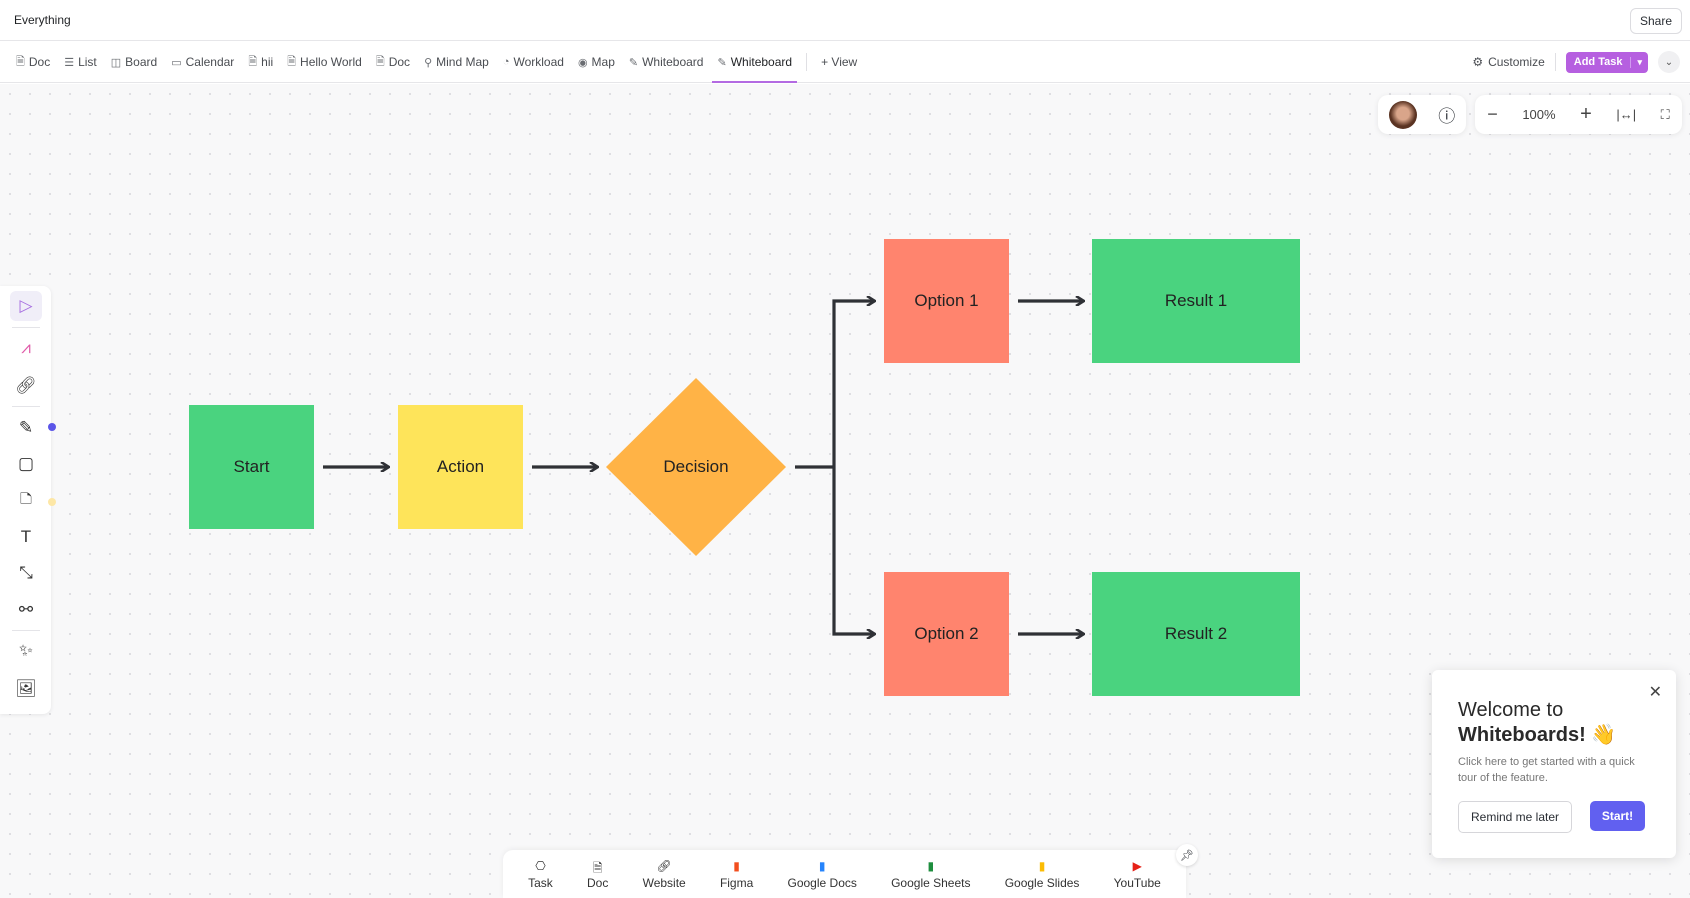  I want to click on zoom-in-icon: +, so click(1586, 114).